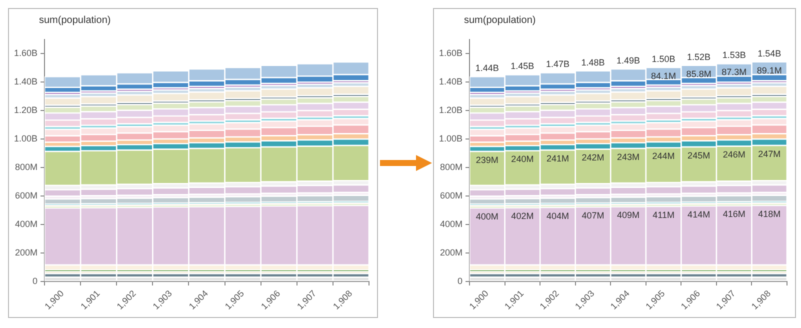 Image resolution: width=801 pixels, height=328 pixels. I want to click on data-label: 242M, so click(593, 157).